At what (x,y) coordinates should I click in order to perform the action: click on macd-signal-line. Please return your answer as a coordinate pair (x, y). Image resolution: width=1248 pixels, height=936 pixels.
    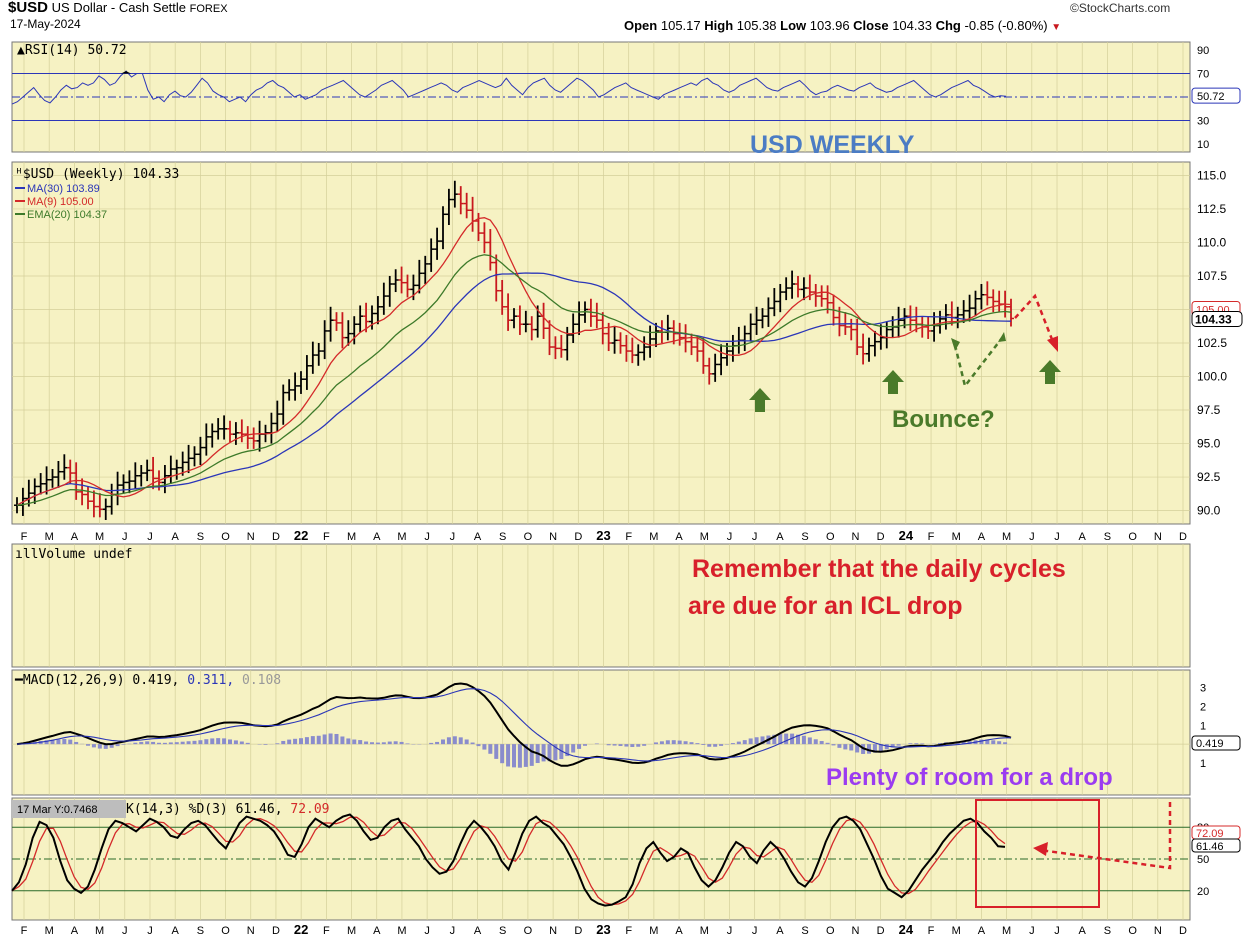
    Looking at the image, I should click on (513, 725).